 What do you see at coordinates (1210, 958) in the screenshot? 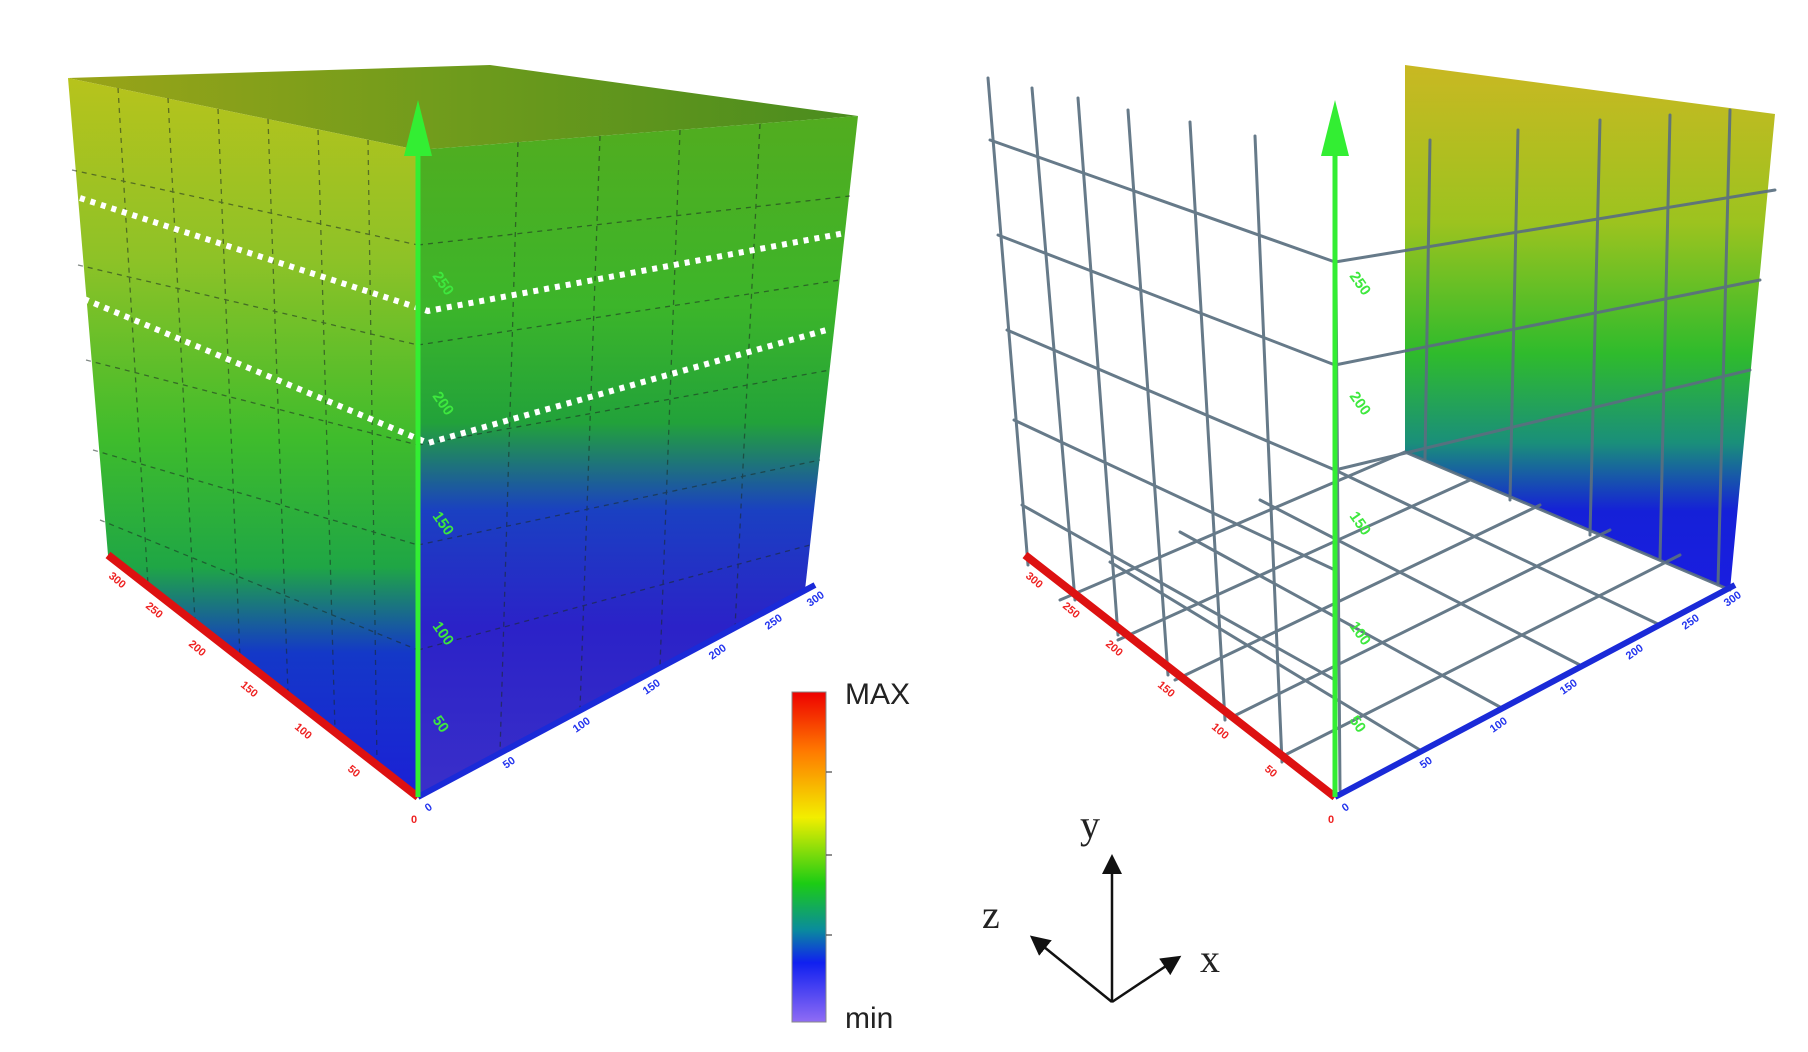
I see `legend-x-label: x` at bounding box center [1210, 958].